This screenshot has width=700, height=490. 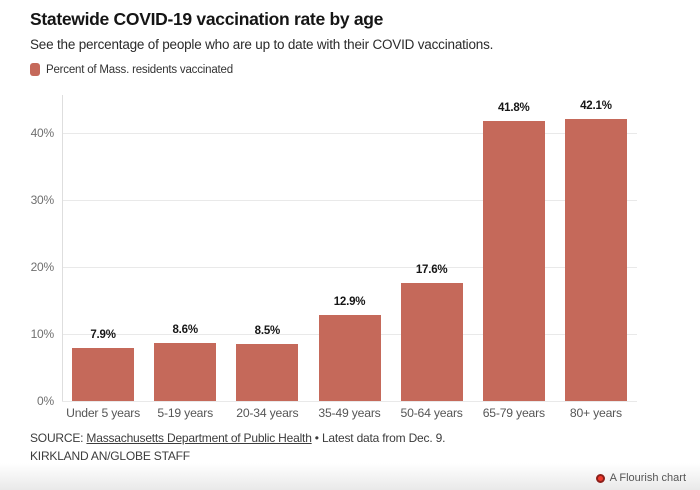 I want to click on legend-label: Percent of Mass. residents vaccinated, so click(x=139, y=69).